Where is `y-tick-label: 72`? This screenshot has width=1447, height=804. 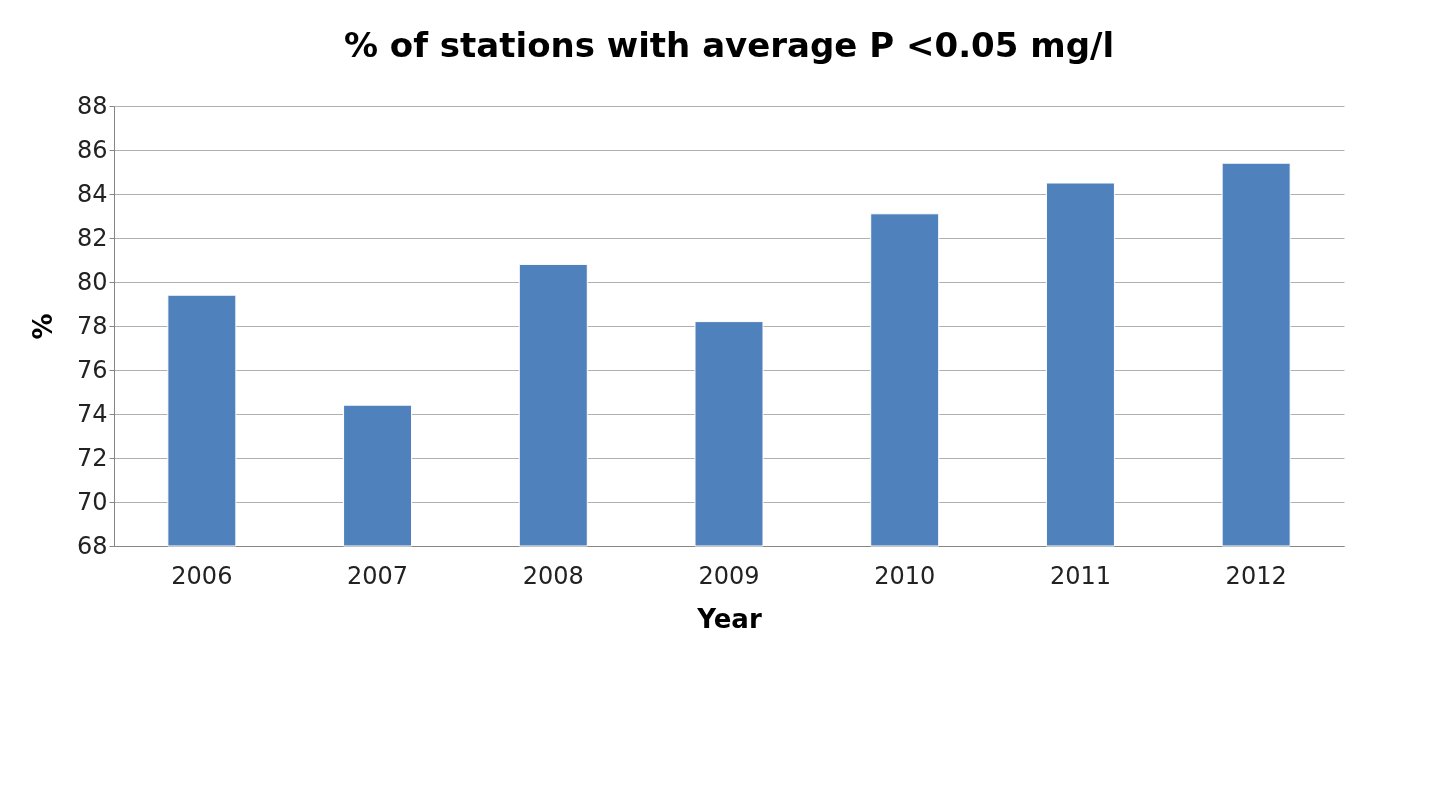
y-tick-label: 72 is located at coordinates (92, 457).